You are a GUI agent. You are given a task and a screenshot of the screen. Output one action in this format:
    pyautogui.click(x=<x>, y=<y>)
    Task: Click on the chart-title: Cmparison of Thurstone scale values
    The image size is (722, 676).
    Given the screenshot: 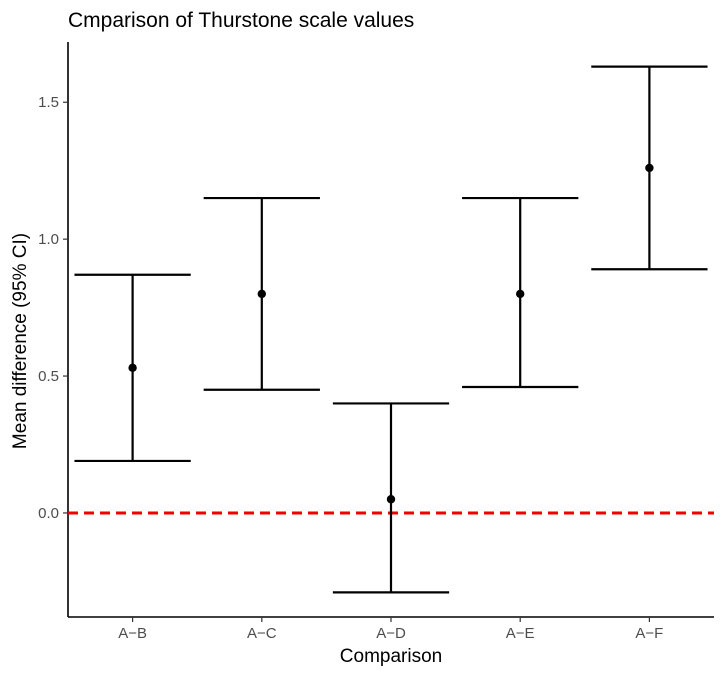 What is the action you would take?
    pyautogui.click(x=241, y=20)
    